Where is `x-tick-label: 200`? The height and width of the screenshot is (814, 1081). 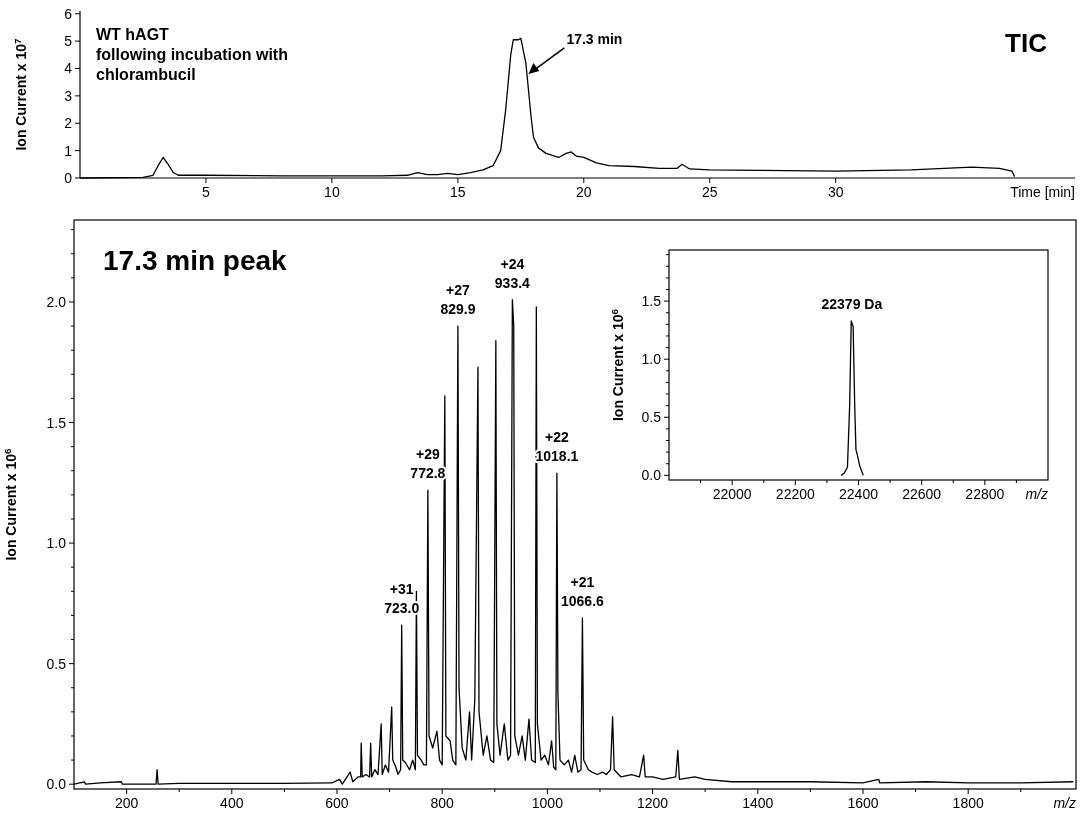 x-tick-label: 200 is located at coordinates (126, 803).